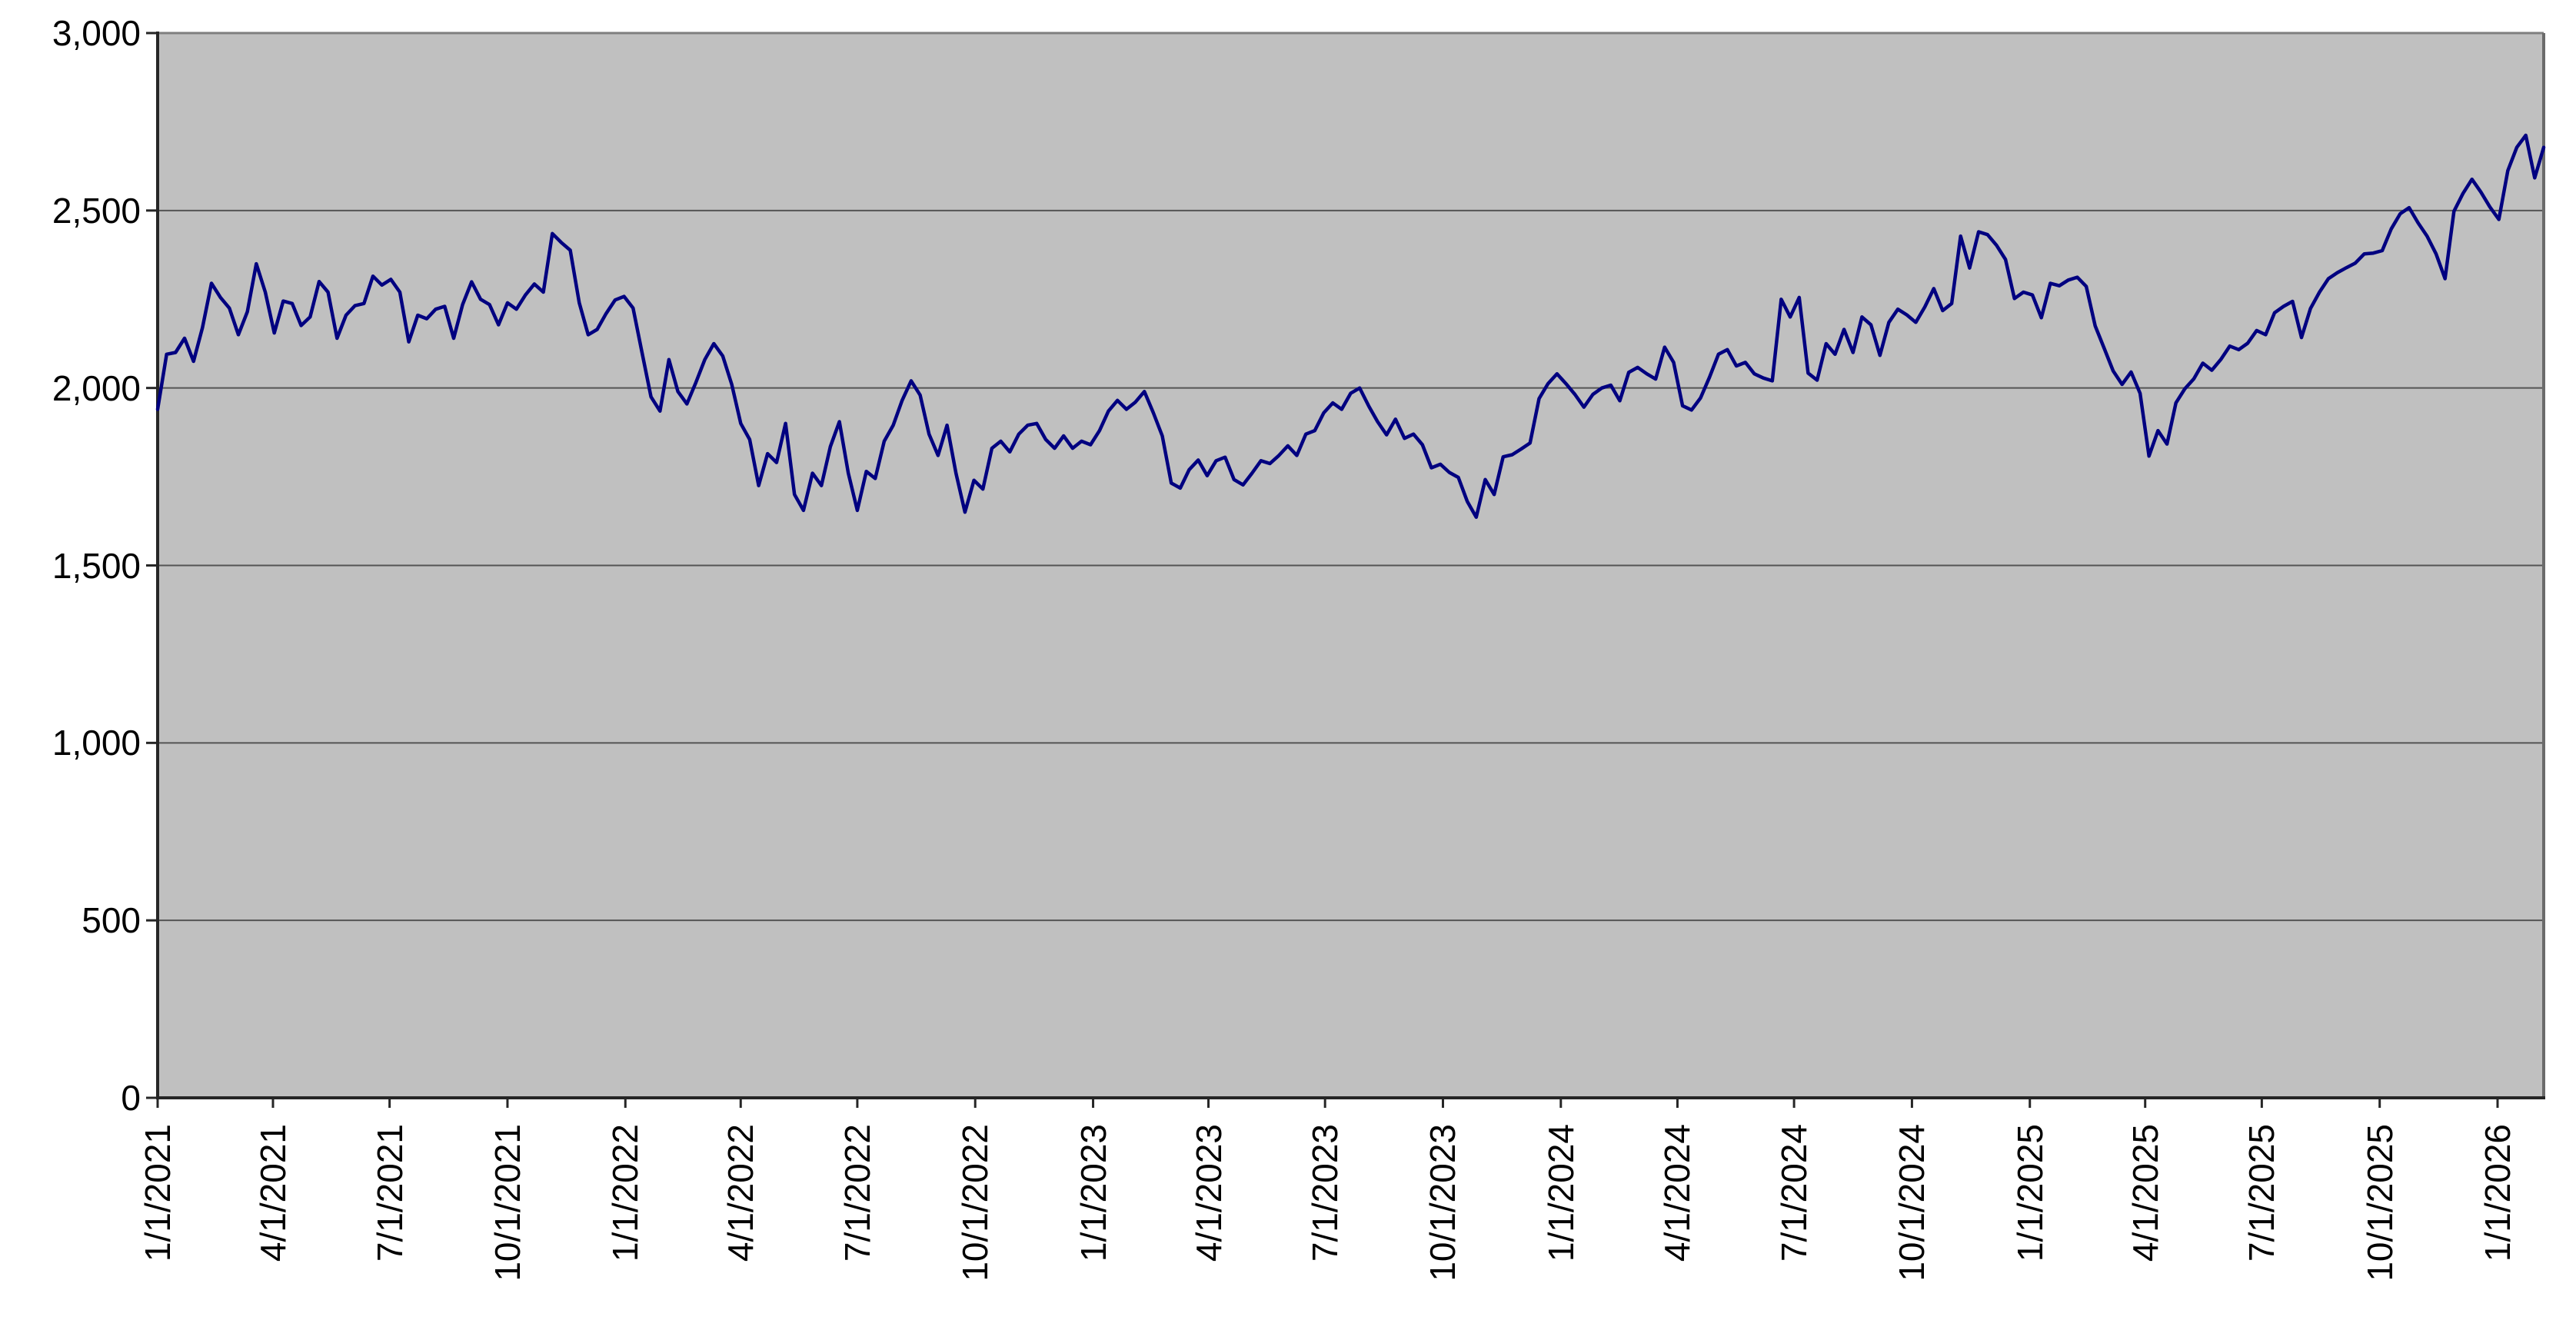 This screenshot has height=1320, width=2576. Describe the element at coordinates (2262, 1193) in the screenshot. I see `x-axis-label: 7/1/2025` at that location.